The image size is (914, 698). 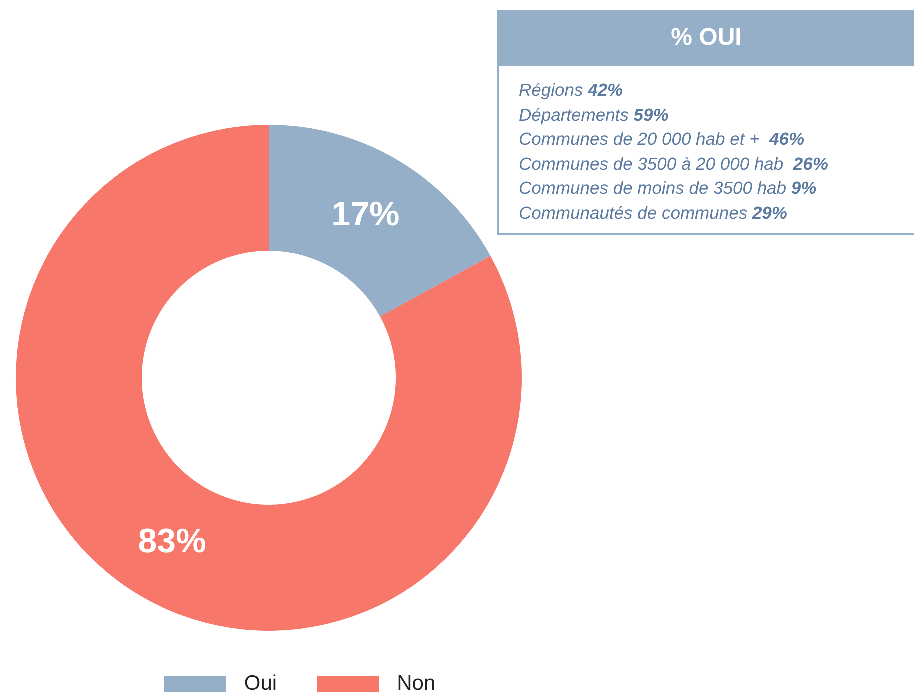 What do you see at coordinates (706, 38) in the screenshot?
I see `text: % OUI` at bounding box center [706, 38].